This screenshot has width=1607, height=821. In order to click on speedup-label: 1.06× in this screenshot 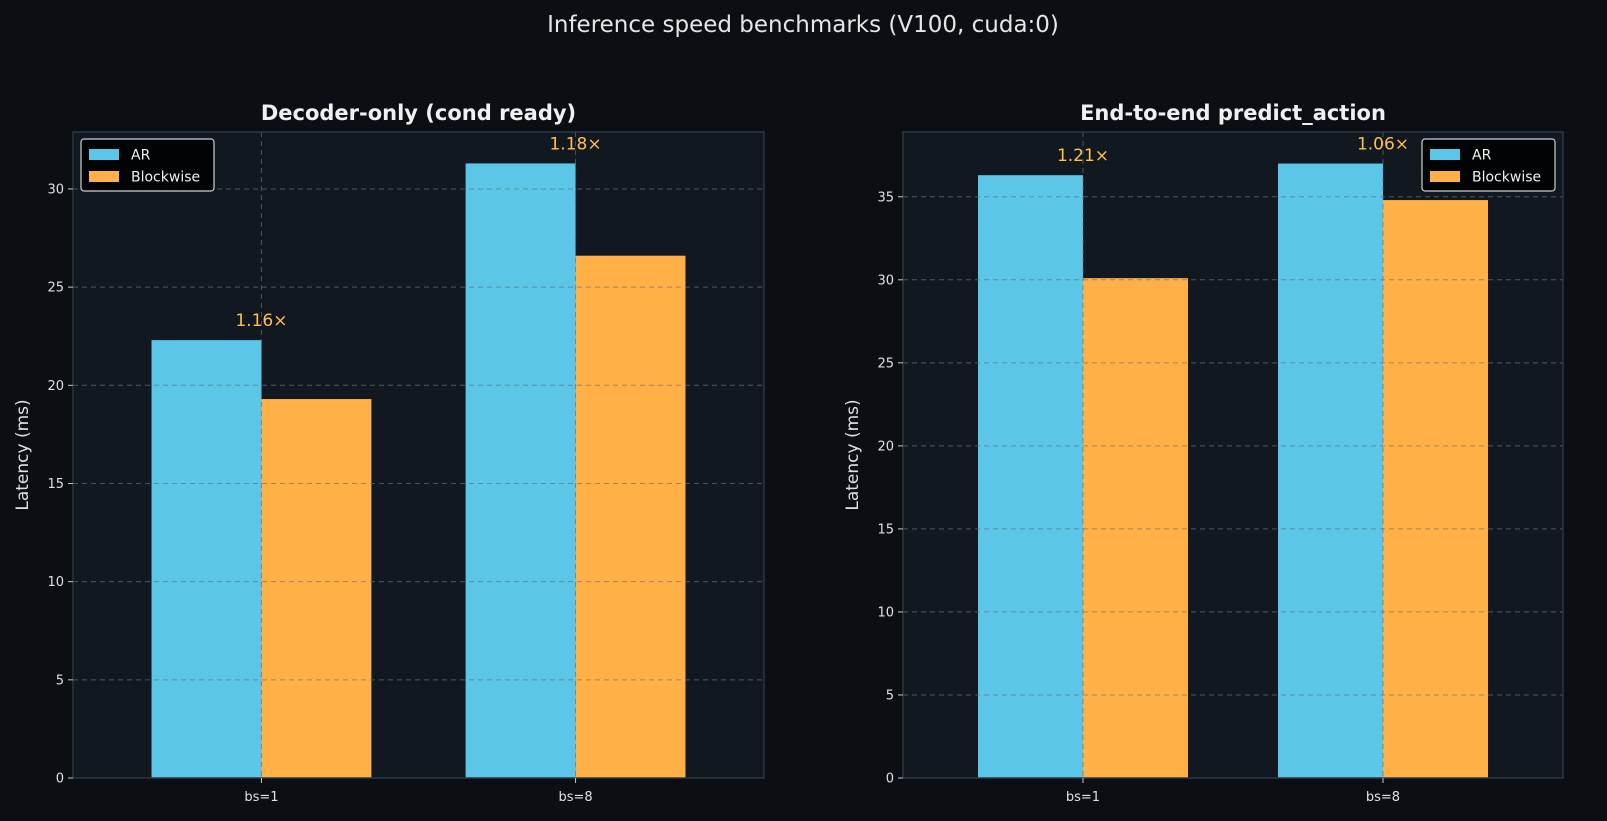, I will do `click(1383, 145)`.